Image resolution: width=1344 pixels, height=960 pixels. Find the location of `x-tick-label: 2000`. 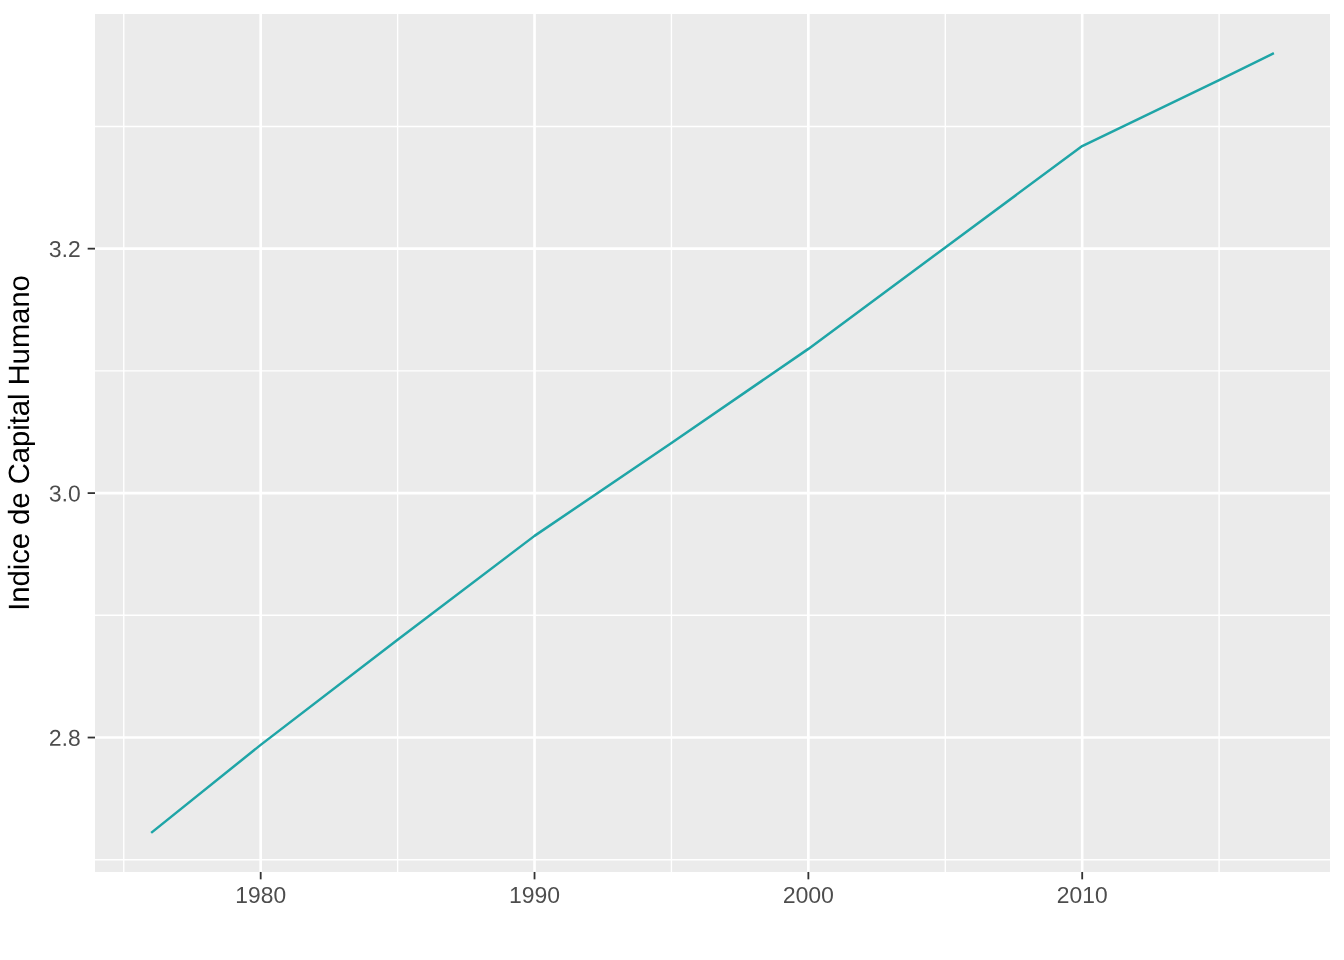

x-tick-label: 2000 is located at coordinates (808, 895).